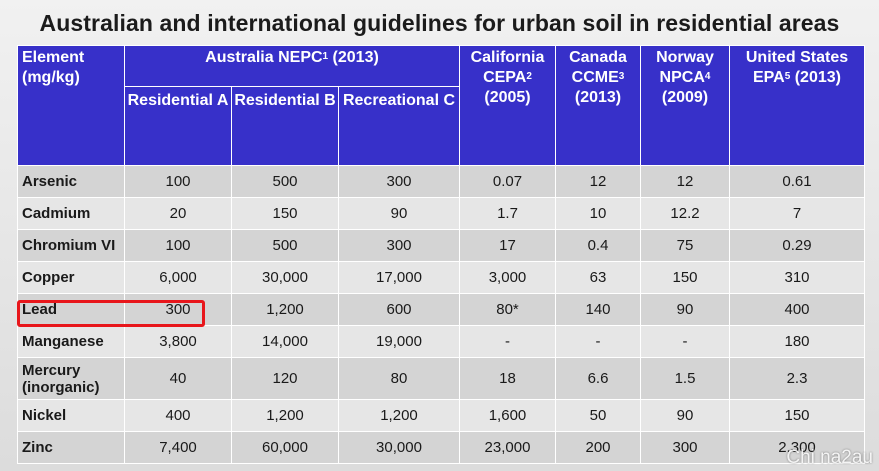 Image resolution: width=879 pixels, height=471 pixels. I want to click on table-row: Chromium VI 100 500 300 17 0.4 75 0.29, so click(441, 245).